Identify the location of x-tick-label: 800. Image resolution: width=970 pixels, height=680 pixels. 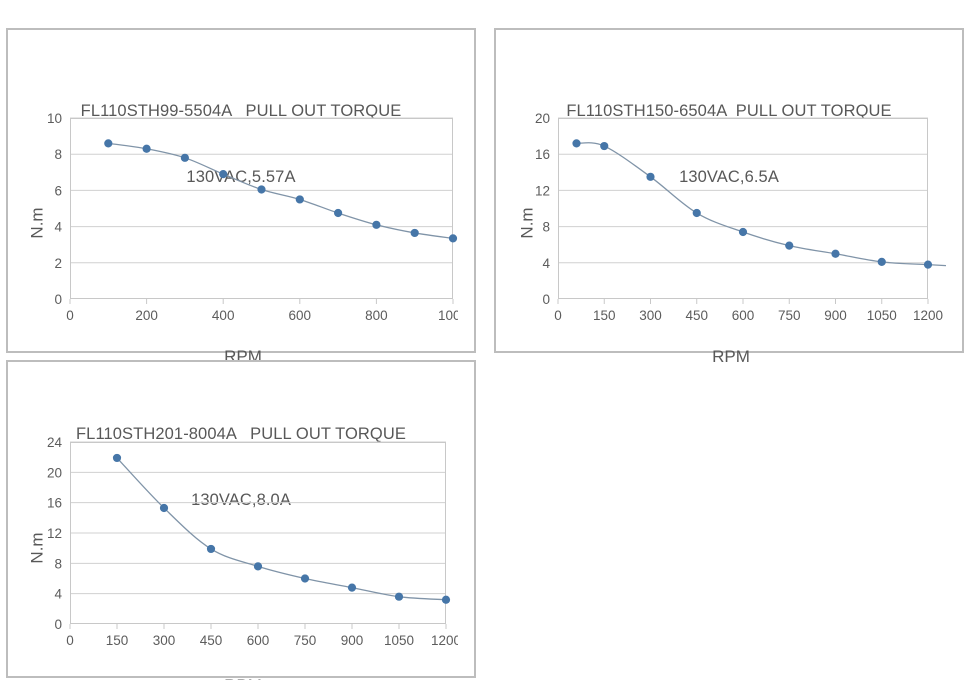
(376, 315).